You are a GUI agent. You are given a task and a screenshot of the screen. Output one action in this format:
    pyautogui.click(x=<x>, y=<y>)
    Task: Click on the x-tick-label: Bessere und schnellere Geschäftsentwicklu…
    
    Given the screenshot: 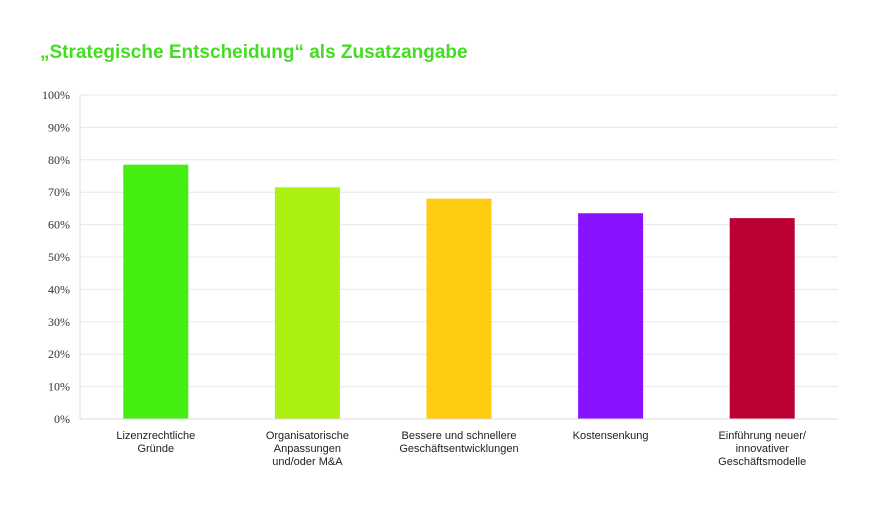 What is the action you would take?
    pyautogui.click(x=458, y=442)
    